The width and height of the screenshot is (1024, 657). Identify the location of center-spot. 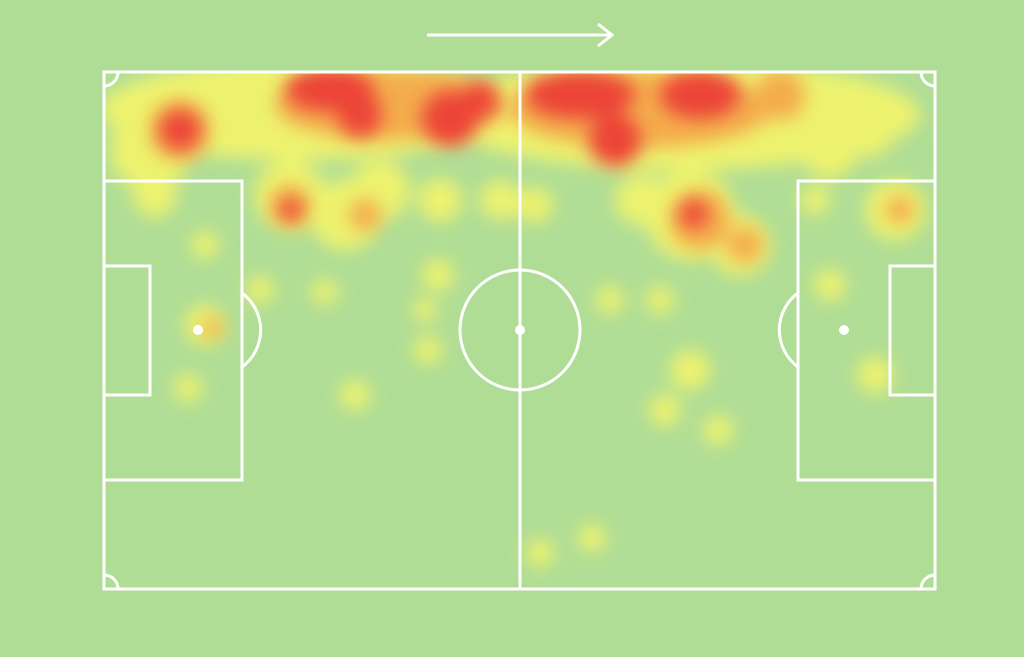
(520, 330).